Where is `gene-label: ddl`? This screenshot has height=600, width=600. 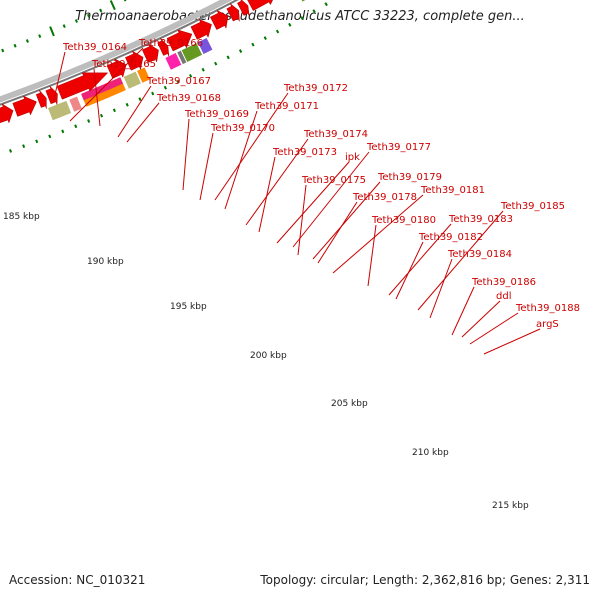 gene-label: ddl is located at coordinates (503, 296).